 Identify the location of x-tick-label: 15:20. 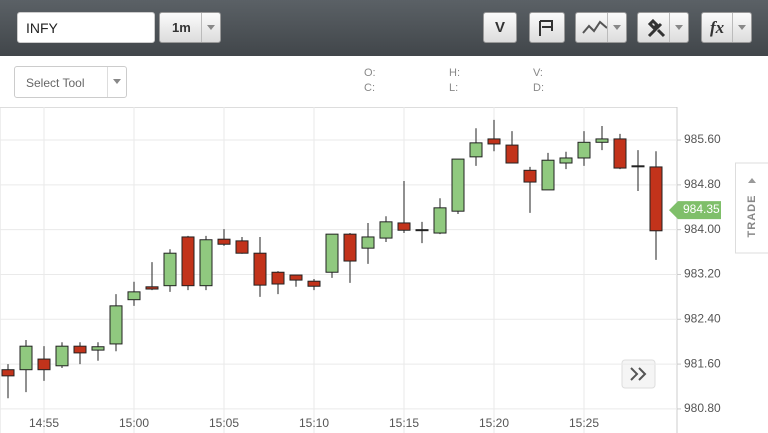
(494, 423).